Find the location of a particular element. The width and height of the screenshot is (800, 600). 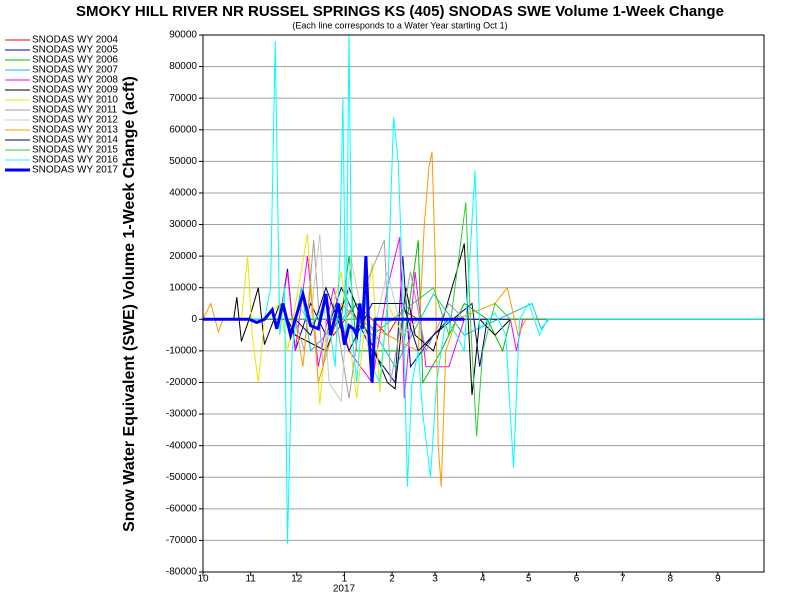

legend-label: SNODAS WY 2017 is located at coordinates (75, 170).